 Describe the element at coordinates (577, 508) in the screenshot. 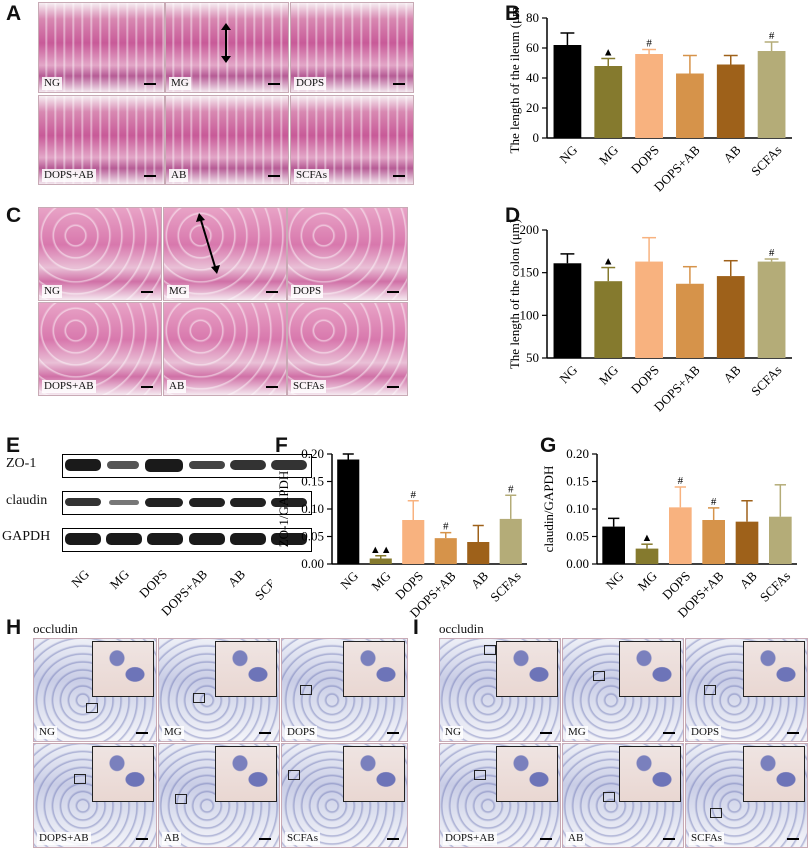

I see `y-tick-label: 0.10` at that location.